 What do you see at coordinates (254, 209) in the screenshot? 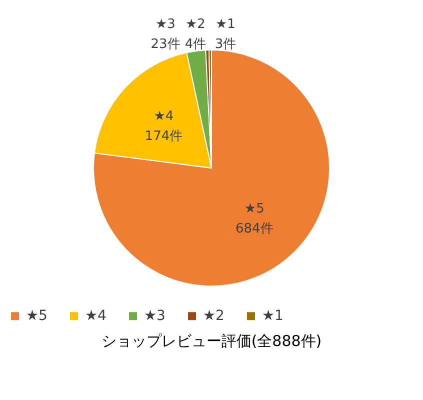
I see `slice-label: ★5` at bounding box center [254, 209].